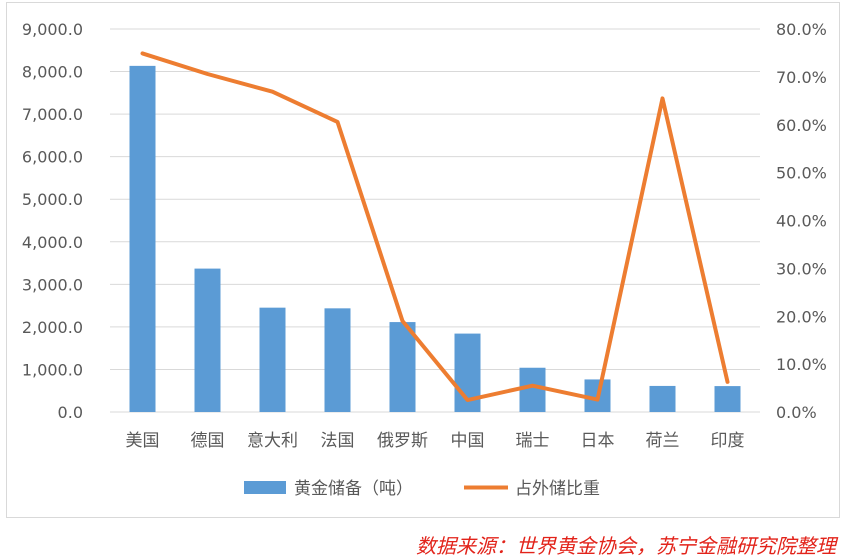 The image size is (846, 559). I want to click on left-tick-label: 1,000.0, so click(52, 369).